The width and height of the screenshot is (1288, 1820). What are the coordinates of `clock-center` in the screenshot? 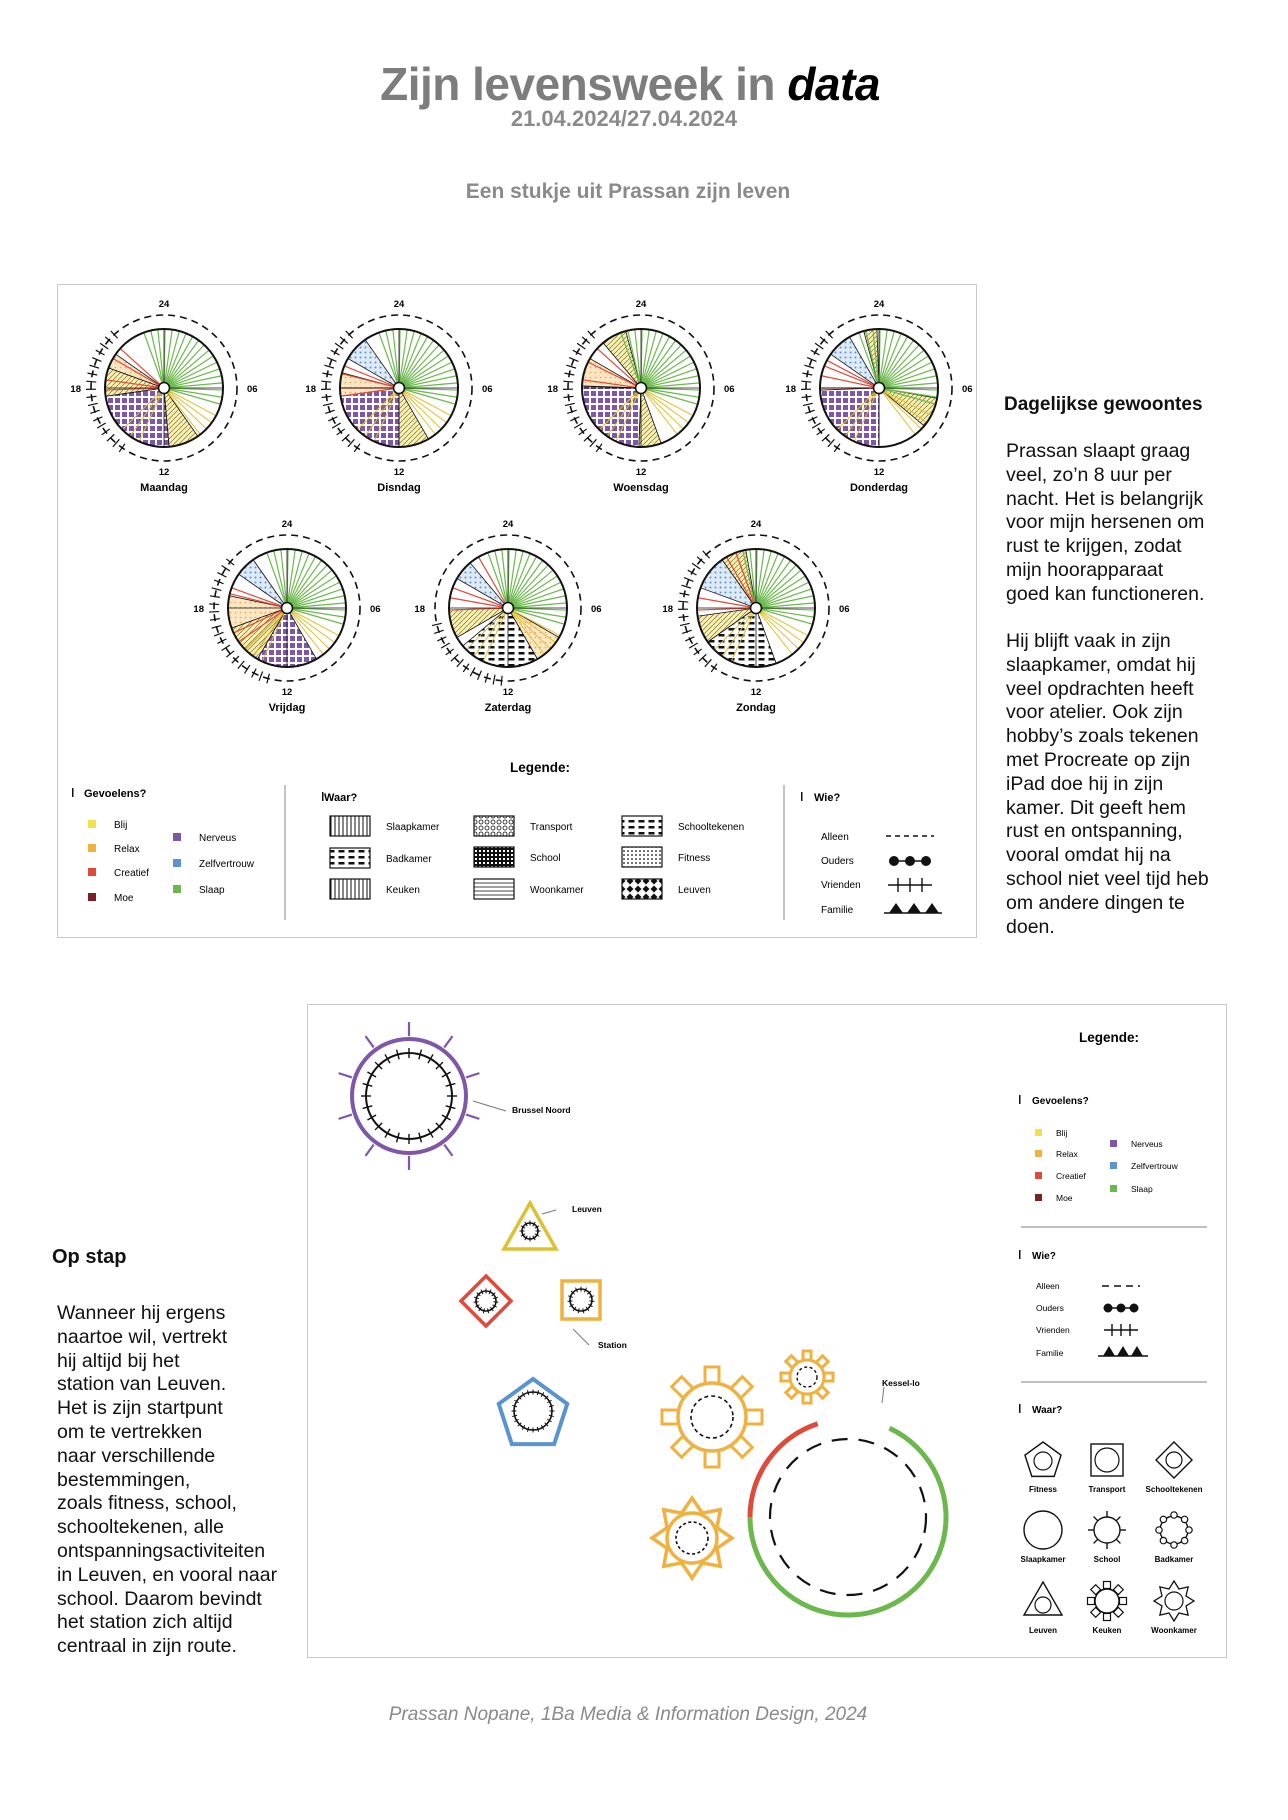 It's located at (287, 608).